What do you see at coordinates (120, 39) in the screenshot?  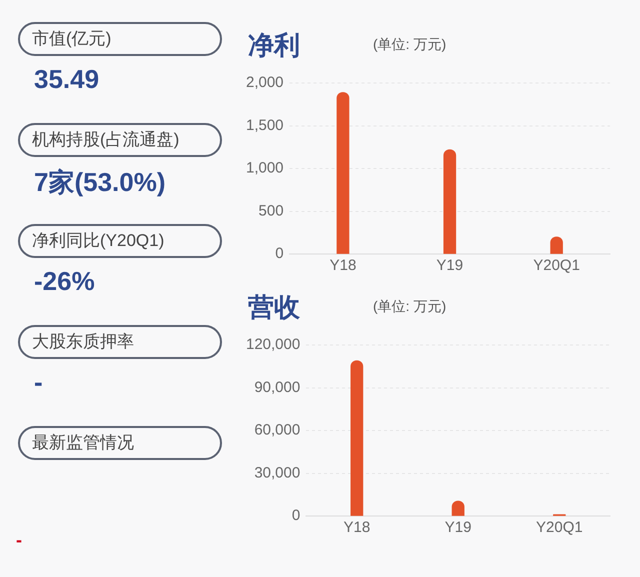 I see `text: 市值(亿元)` at bounding box center [120, 39].